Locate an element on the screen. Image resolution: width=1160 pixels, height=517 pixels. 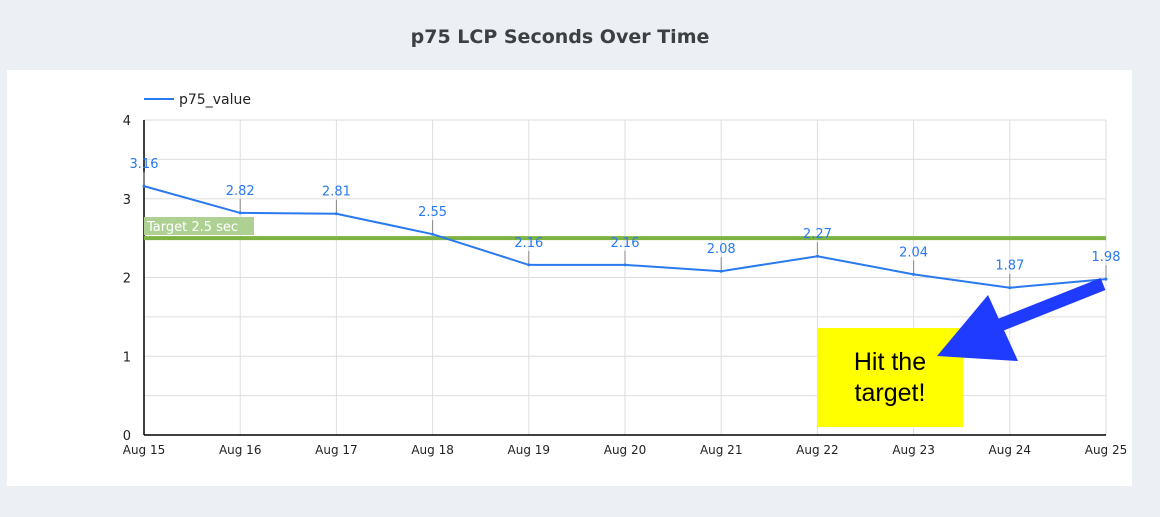
x-tick-label: Aug 17 is located at coordinates (336, 450).